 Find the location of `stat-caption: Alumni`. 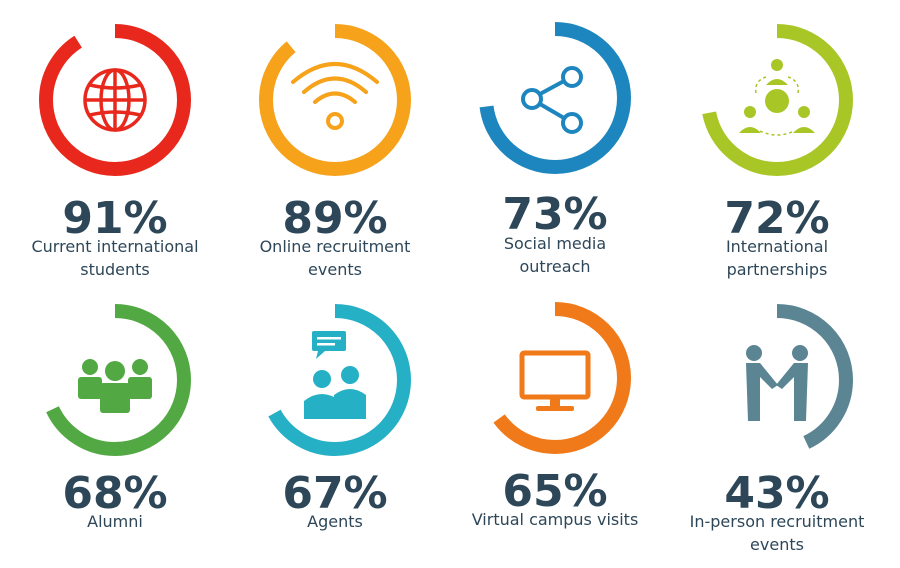

stat-caption: Alumni is located at coordinates (115, 521).